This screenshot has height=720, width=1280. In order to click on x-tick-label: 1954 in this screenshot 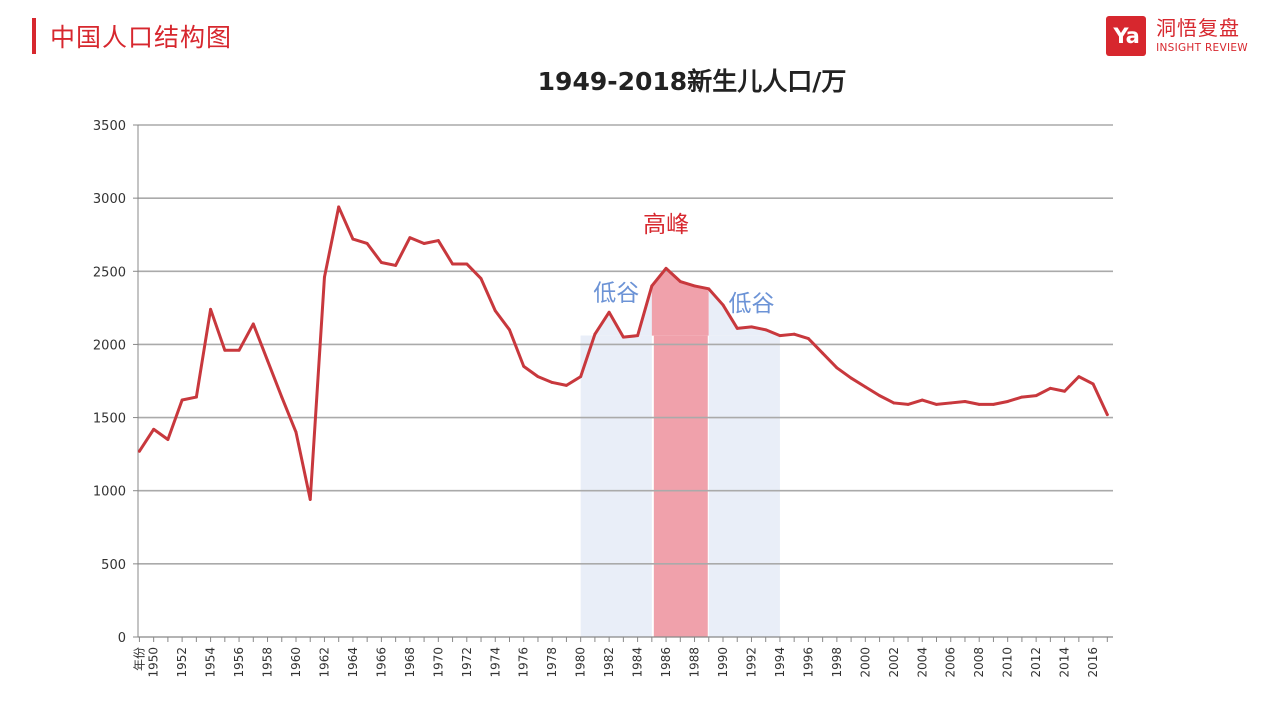, I will do `click(211, 662)`.